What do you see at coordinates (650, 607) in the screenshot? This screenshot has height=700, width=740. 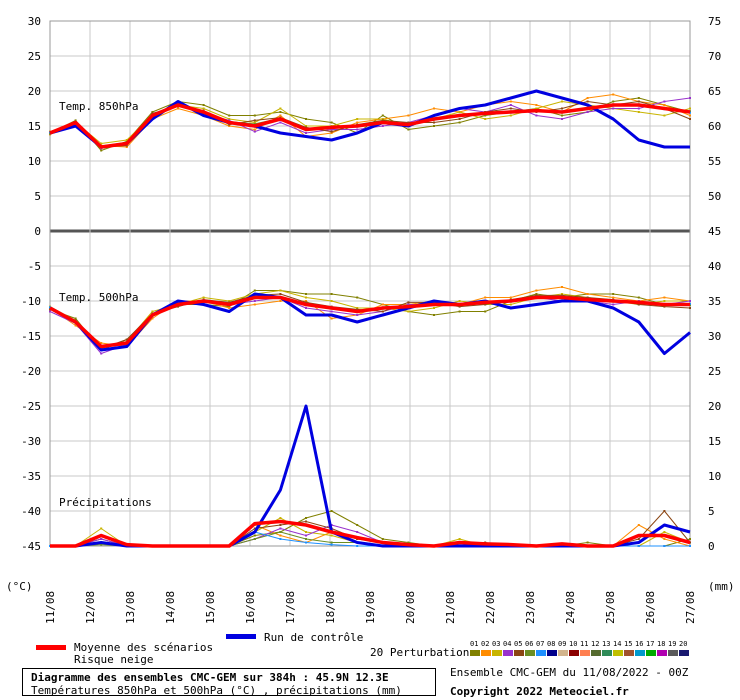 I see `x-tick-label: 26/08` at bounding box center [650, 607].